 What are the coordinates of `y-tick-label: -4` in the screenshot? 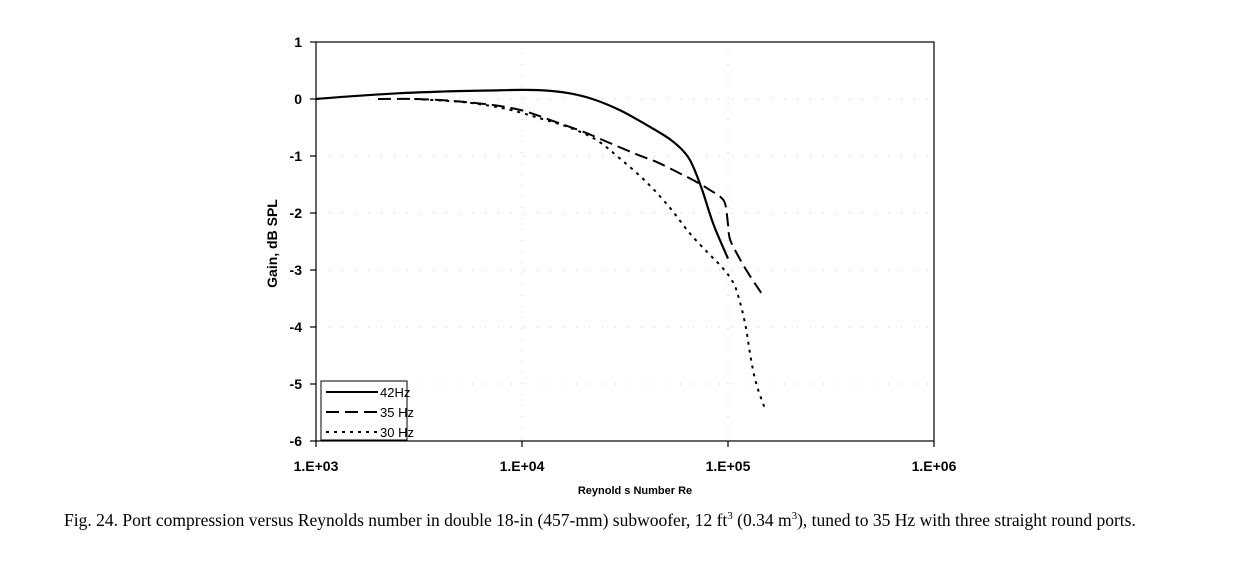 It's located at (296, 327).